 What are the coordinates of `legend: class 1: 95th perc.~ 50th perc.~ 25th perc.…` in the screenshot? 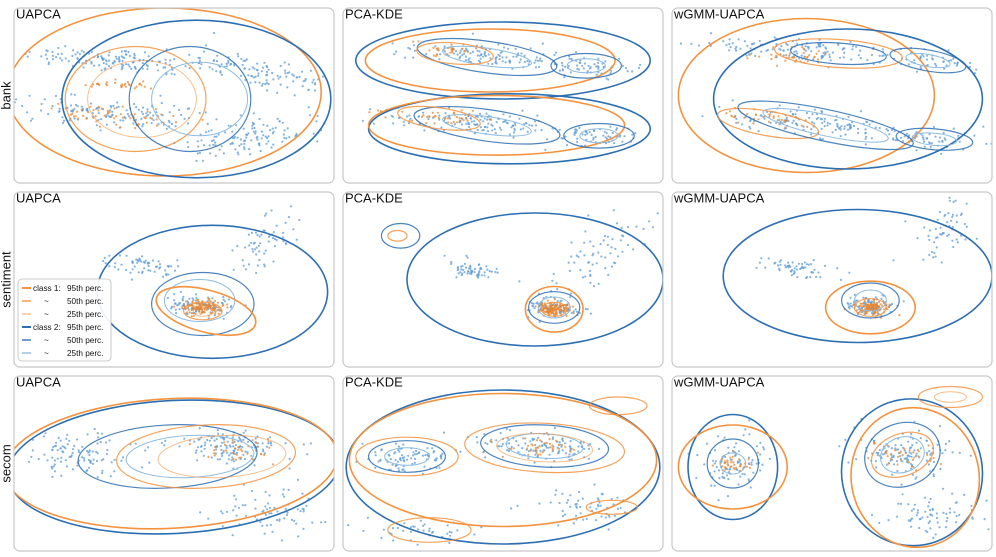 It's located at (64, 320).